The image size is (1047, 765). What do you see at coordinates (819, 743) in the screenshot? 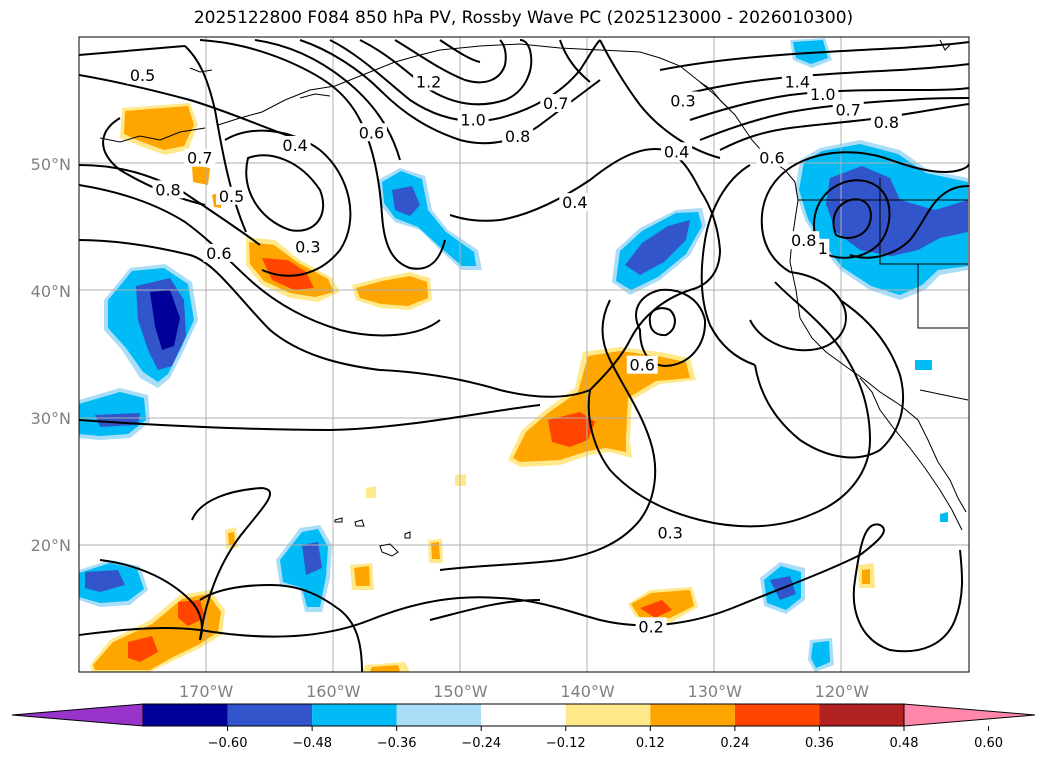
I see `colorbar-tick-label: 0.36` at bounding box center [819, 743].